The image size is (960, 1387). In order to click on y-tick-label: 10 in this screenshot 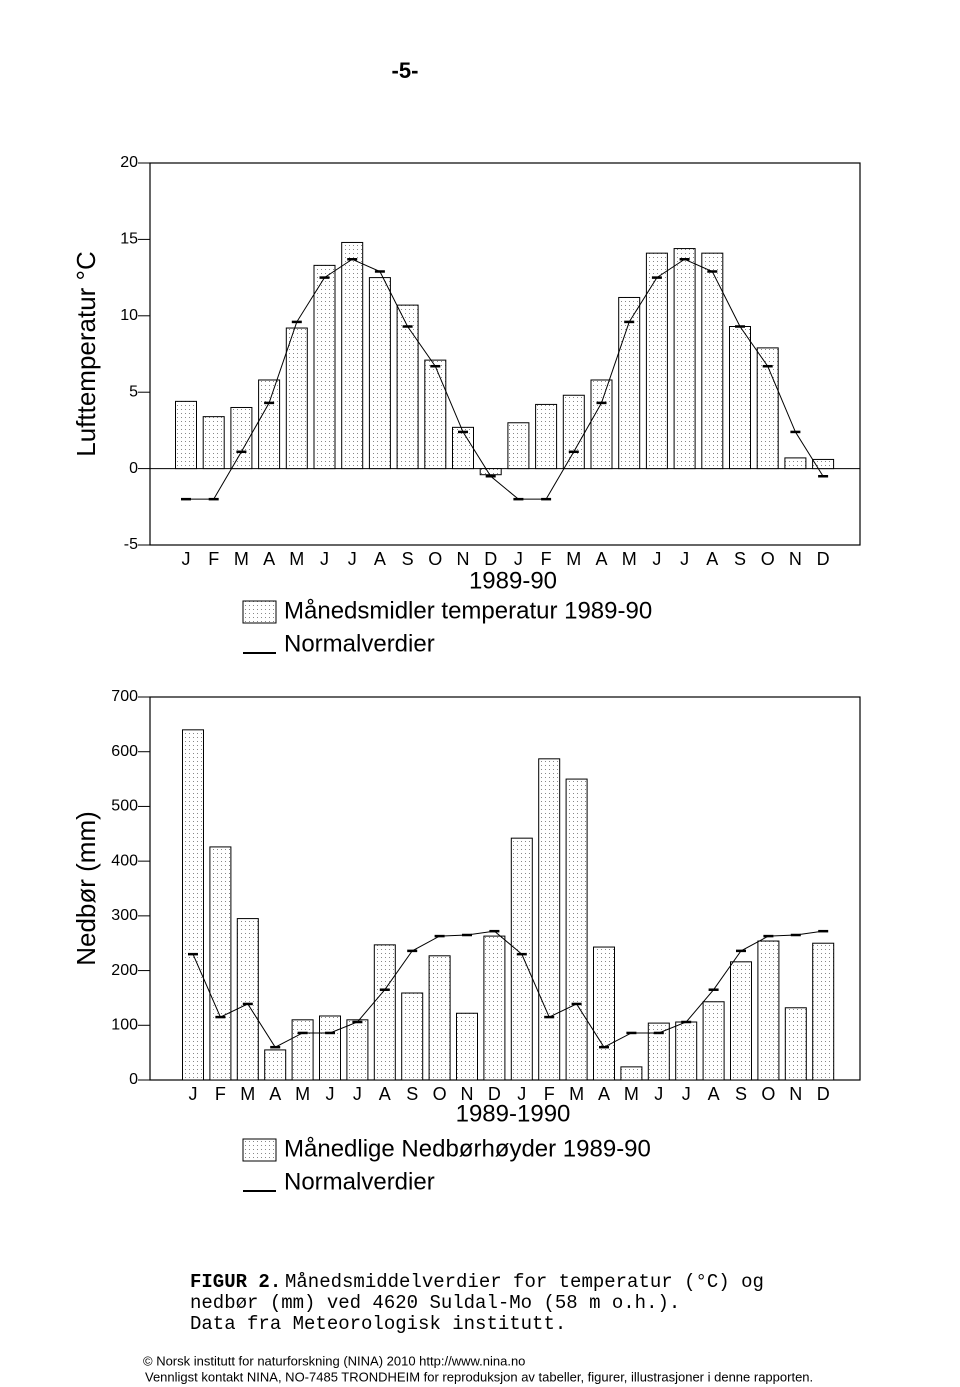, I will do `click(129, 315)`.